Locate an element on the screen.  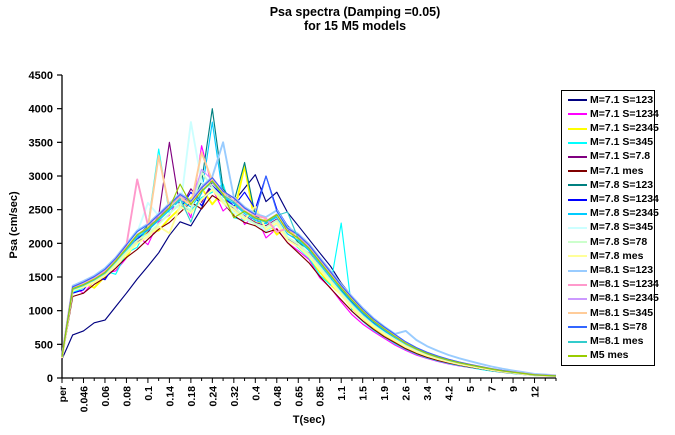
x-tick-label: 0.4 is located at coordinates (256, 393).